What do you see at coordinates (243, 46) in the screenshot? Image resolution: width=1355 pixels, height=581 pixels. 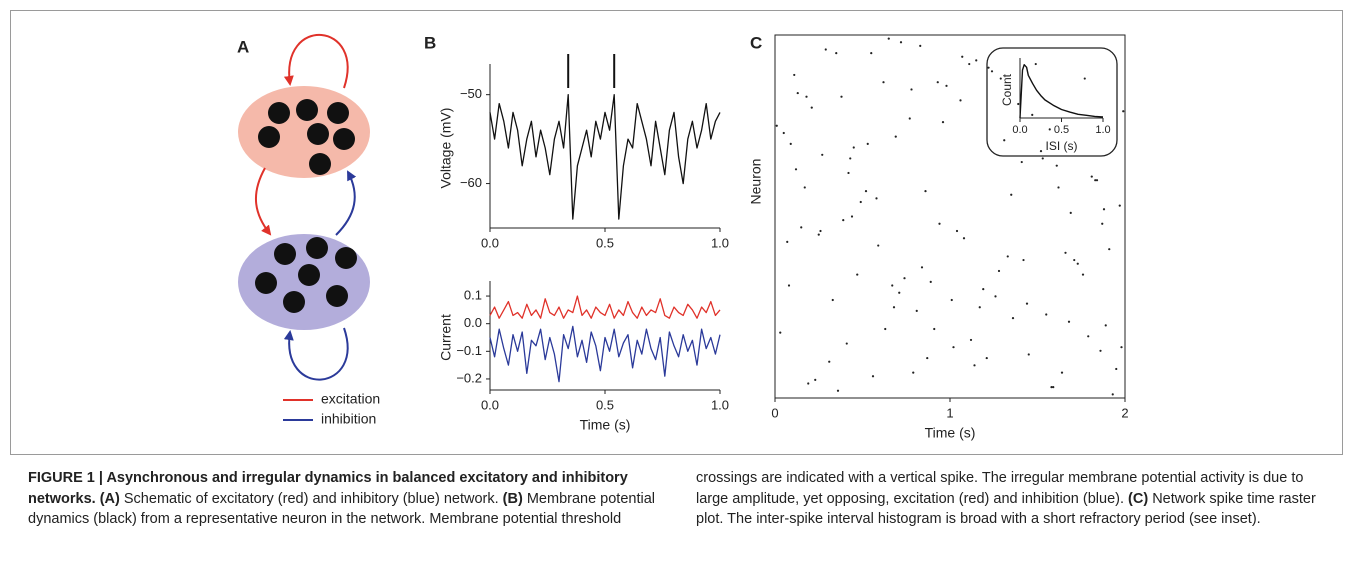 I see `panel-label: A` at bounding box center [243, 46].